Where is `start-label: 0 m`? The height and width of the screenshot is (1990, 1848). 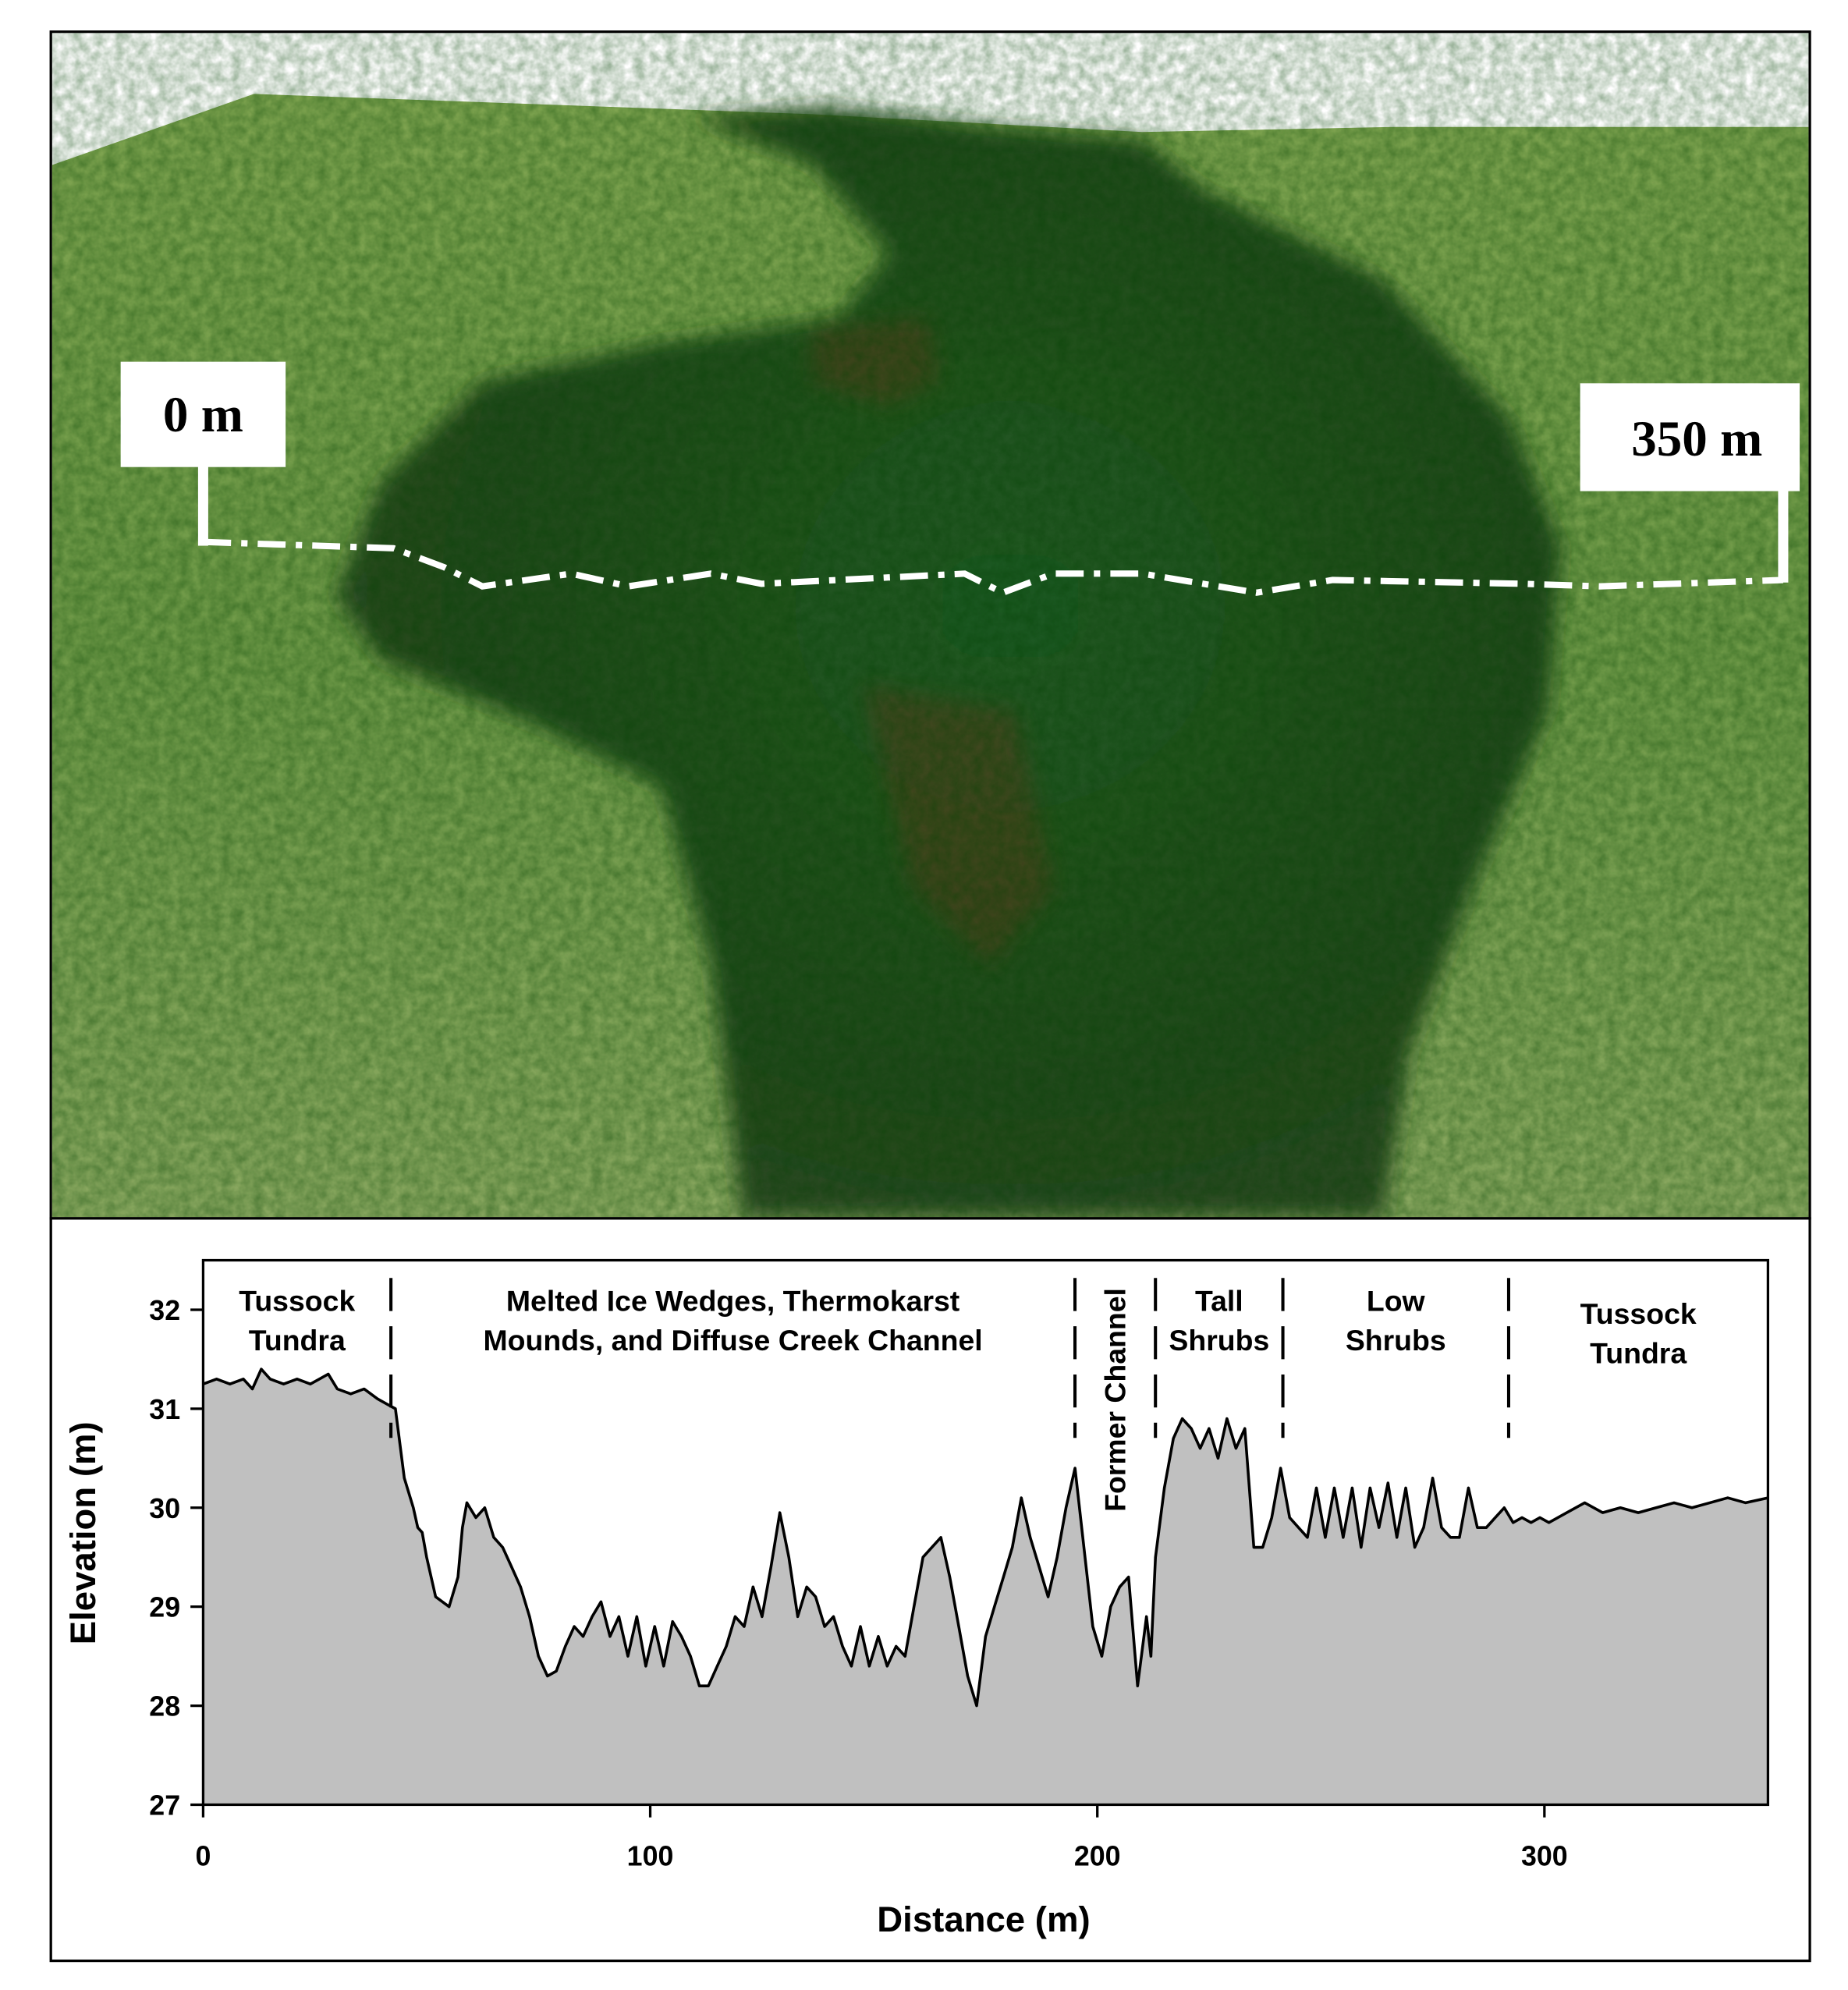 start-label: 0 m is located at coordinates (203, 415).